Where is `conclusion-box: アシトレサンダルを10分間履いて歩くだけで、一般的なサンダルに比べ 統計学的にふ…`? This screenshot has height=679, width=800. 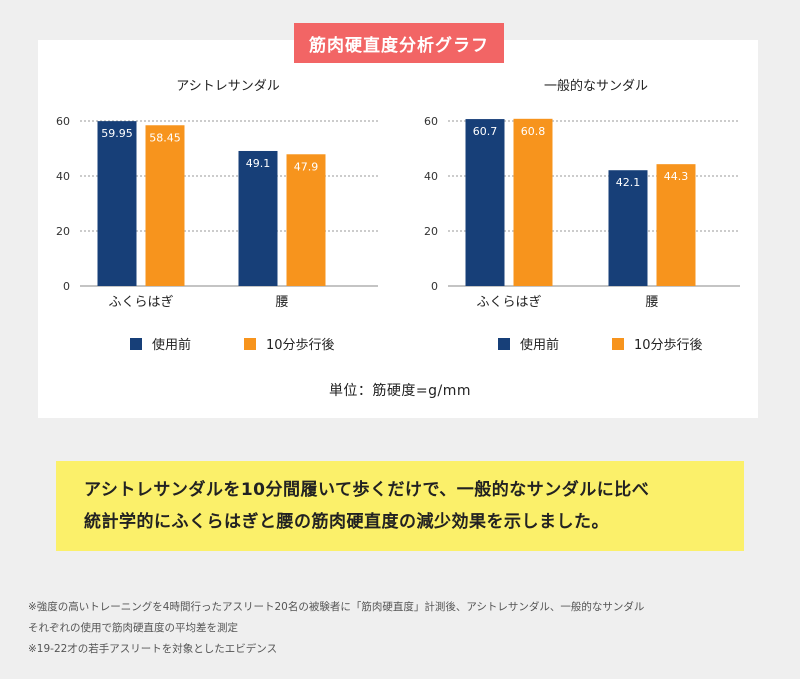
conclusion-box: アシトレサンダルを10分間履いて歩くだけで、一般的なサンダルに比べ 統計学的にふ… is located at coordinates (400, 506).